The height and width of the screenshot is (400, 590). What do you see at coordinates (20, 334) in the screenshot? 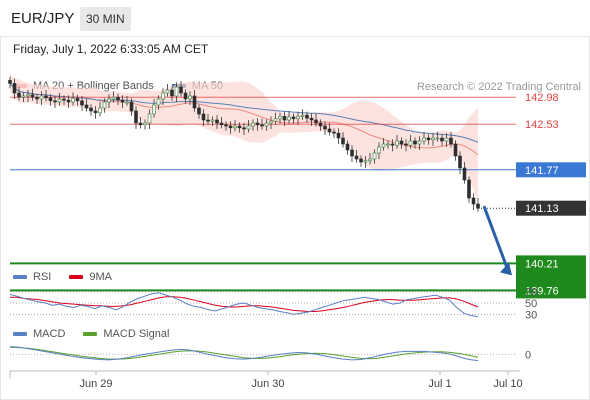
I see `legend-swatch-macd` at bounding box center [20, 334].